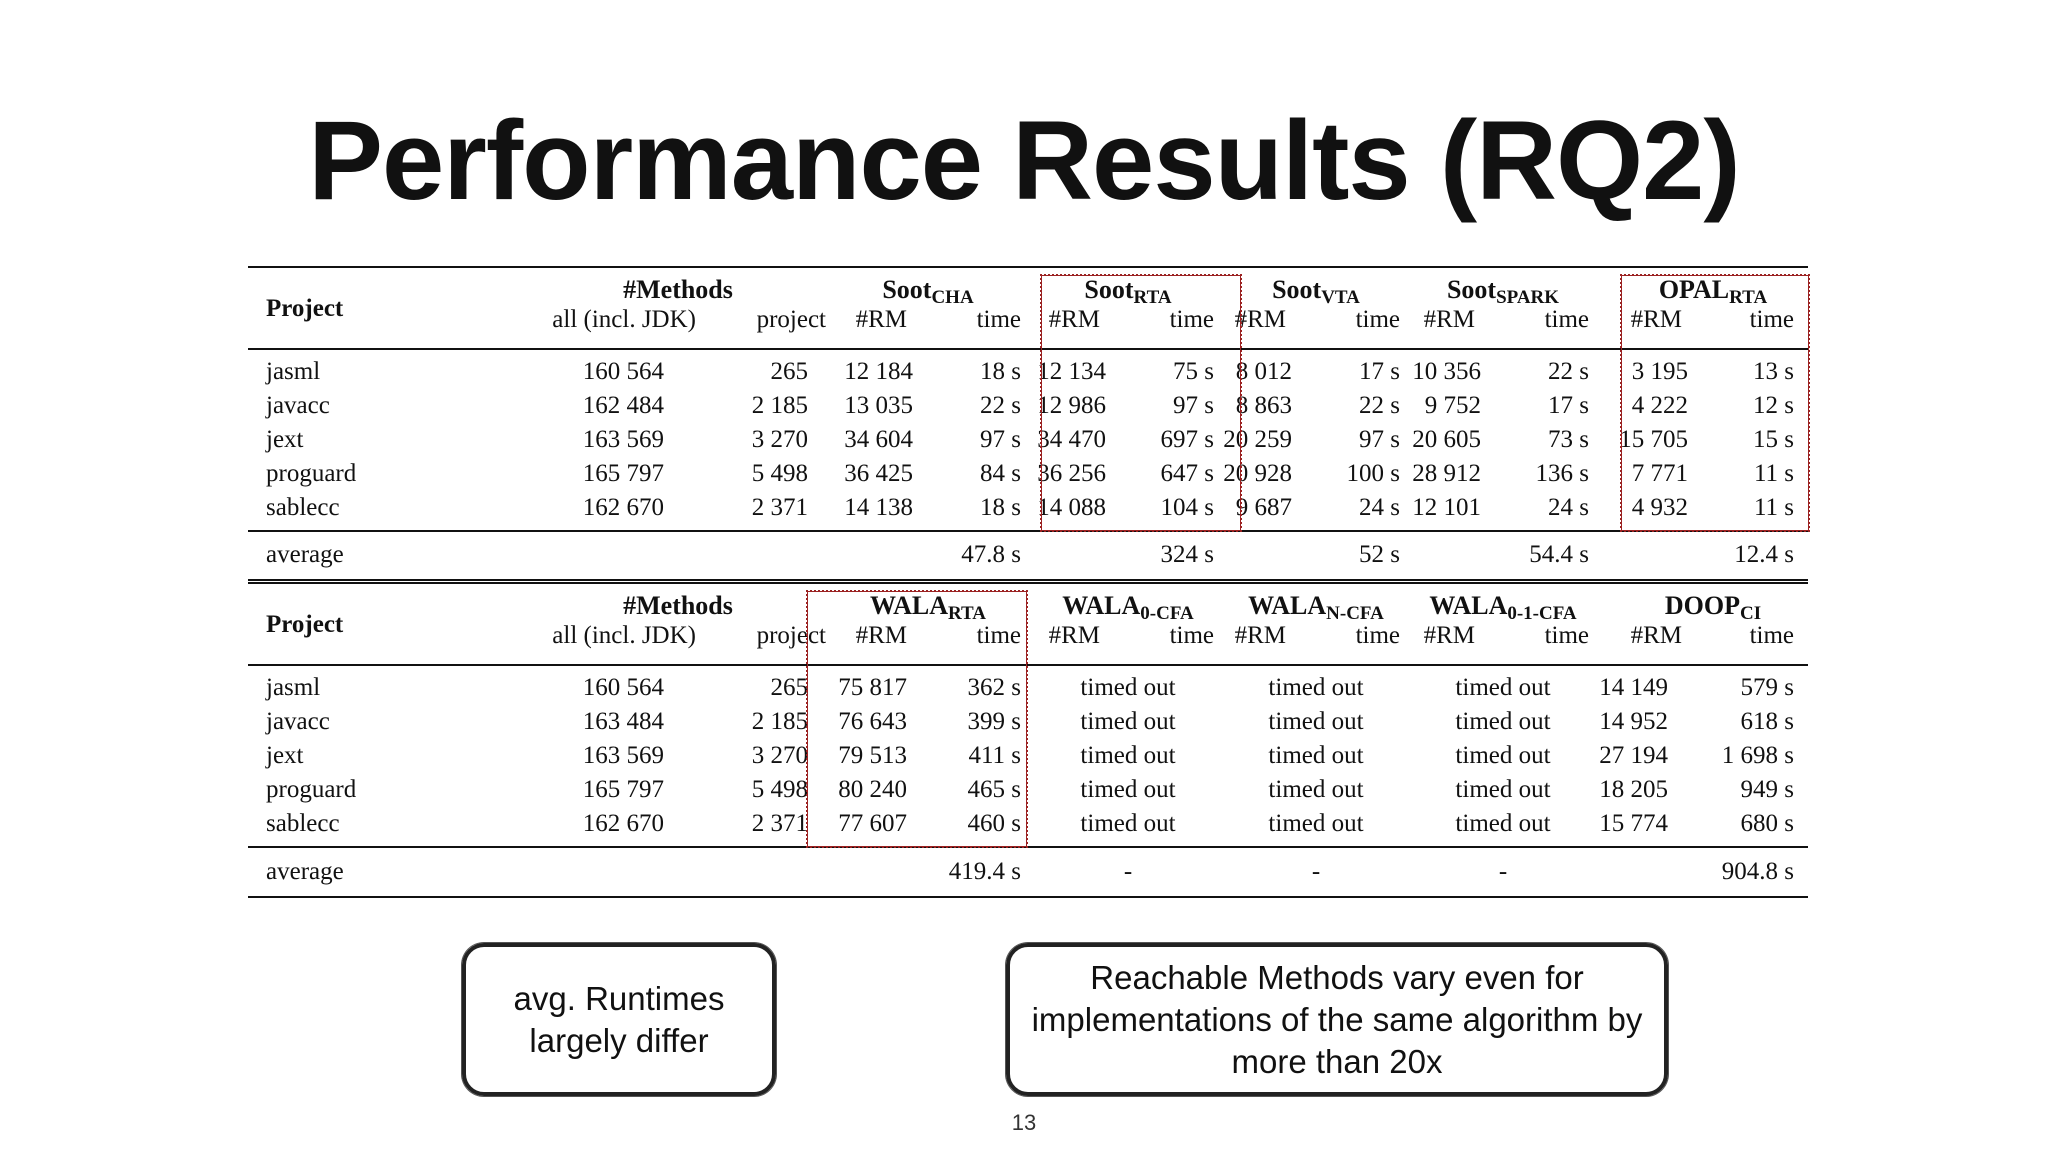  I want to click on t1-rm-value: 36 425, so click(878, 473).